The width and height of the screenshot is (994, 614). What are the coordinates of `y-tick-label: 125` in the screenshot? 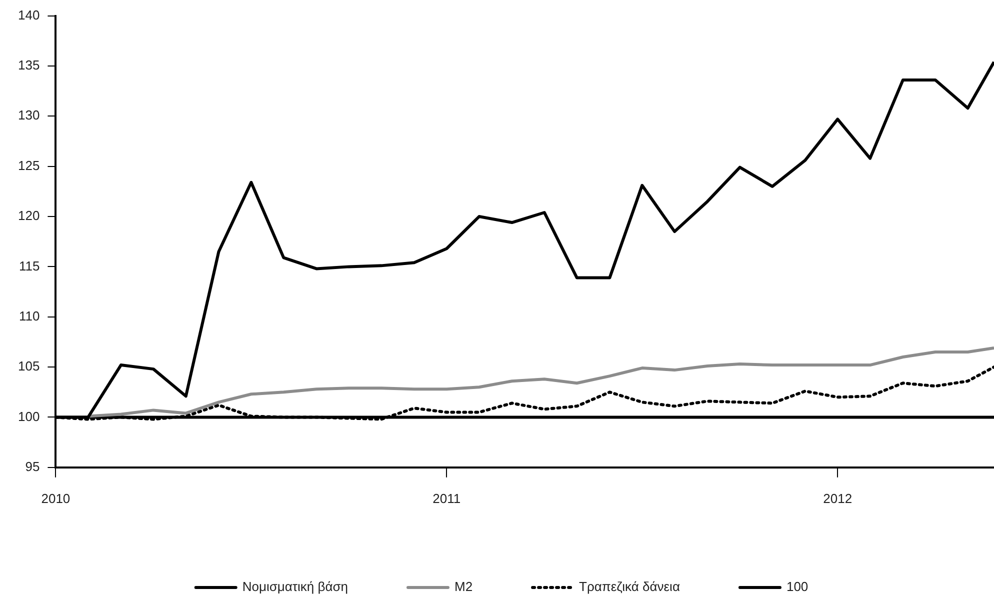 It's located at (29, 165).